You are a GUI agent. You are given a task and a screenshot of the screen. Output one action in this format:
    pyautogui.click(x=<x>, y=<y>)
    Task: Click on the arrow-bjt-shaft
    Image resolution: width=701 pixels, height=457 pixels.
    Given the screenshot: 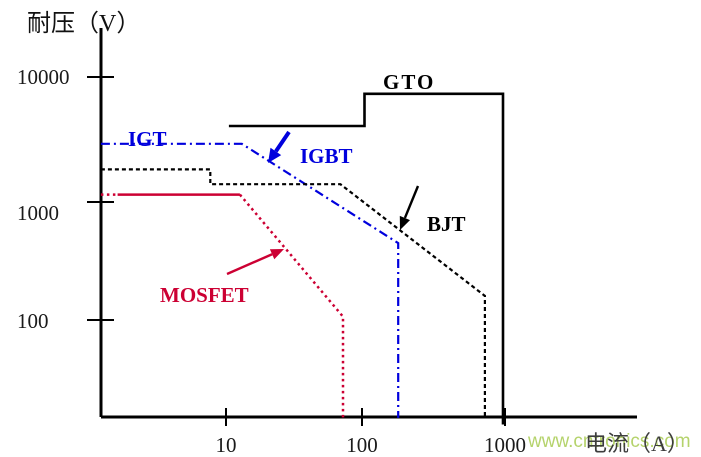 What is the action you would take?
    pyautogui.click(x=411, y=202)
    